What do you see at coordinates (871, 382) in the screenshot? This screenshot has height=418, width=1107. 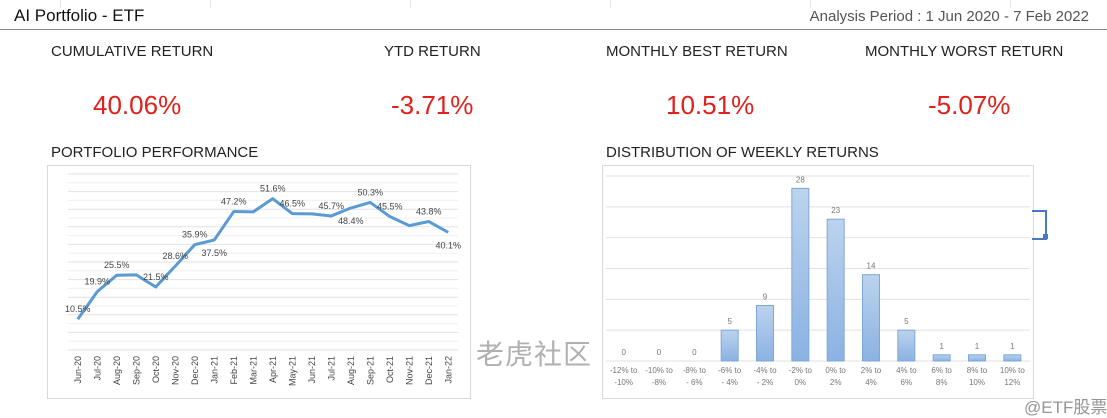 I see `x-tick-label: 4%` at bounding box center [871, 382].